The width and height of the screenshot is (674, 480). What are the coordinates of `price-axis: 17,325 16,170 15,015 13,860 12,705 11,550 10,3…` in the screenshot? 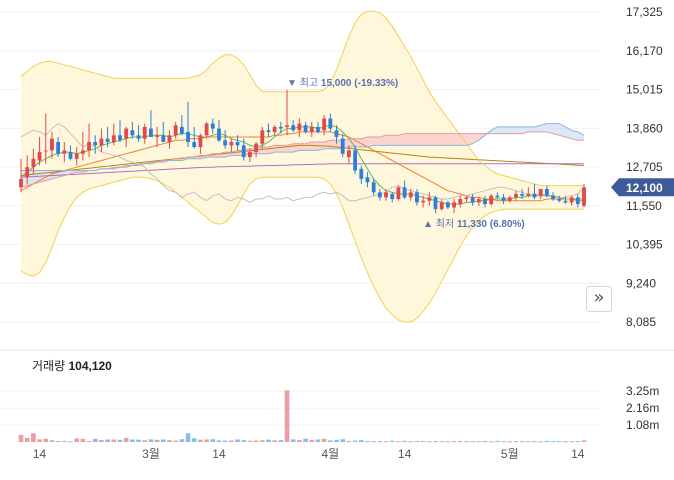 It's located at (644, 167).